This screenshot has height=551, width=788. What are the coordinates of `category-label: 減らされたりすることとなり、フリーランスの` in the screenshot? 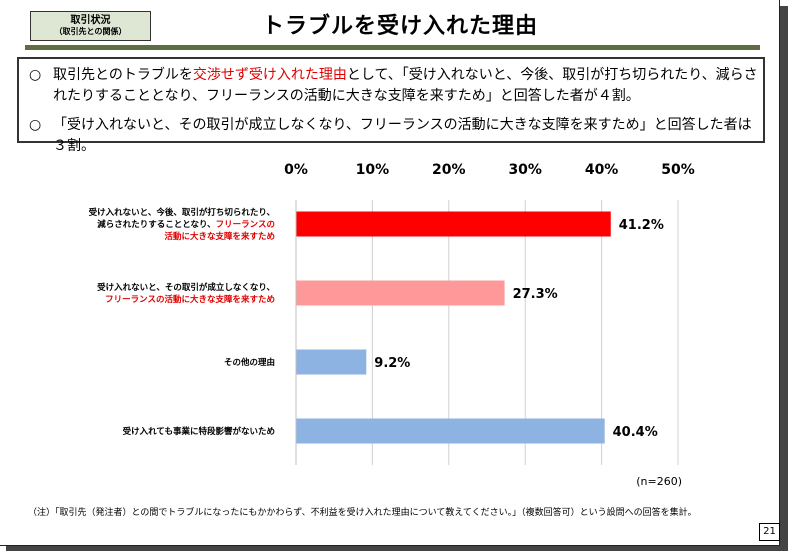 It's located at (186, 224).